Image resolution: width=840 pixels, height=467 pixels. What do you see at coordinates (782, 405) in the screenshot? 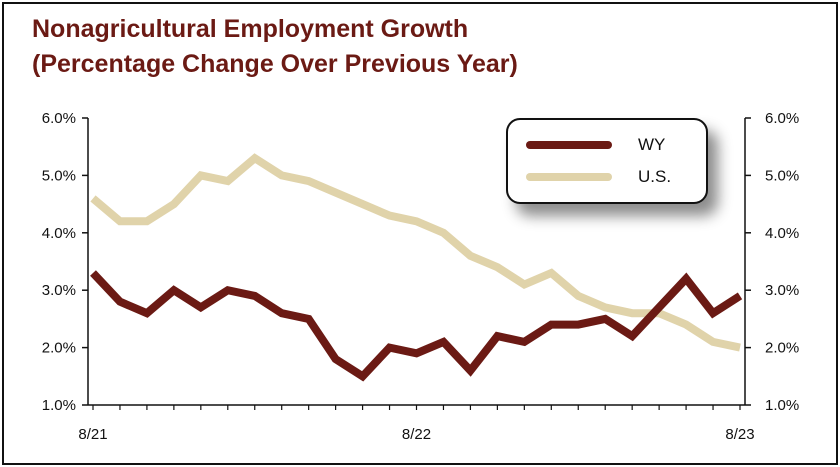
I see `y-tick-label-right: 1.0%` at bounding box center [782, 405].